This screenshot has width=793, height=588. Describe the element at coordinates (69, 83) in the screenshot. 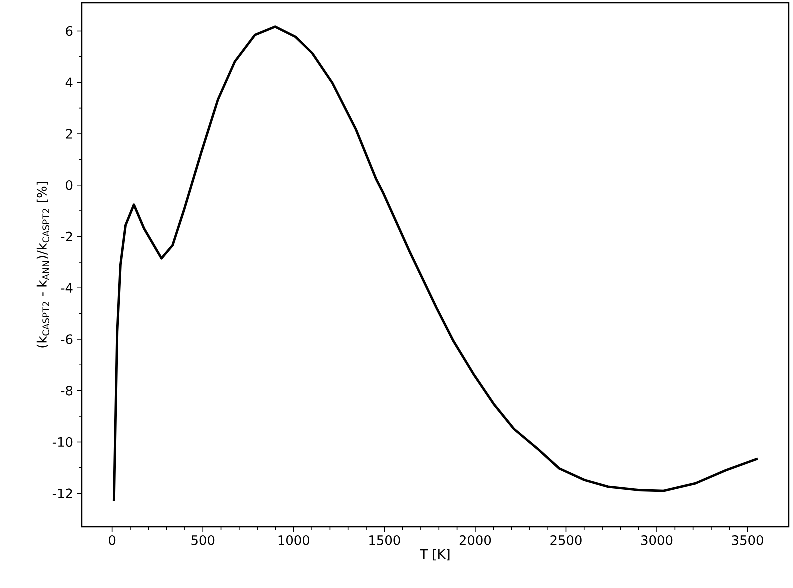

I see `y-tick-label: 4` at that location.